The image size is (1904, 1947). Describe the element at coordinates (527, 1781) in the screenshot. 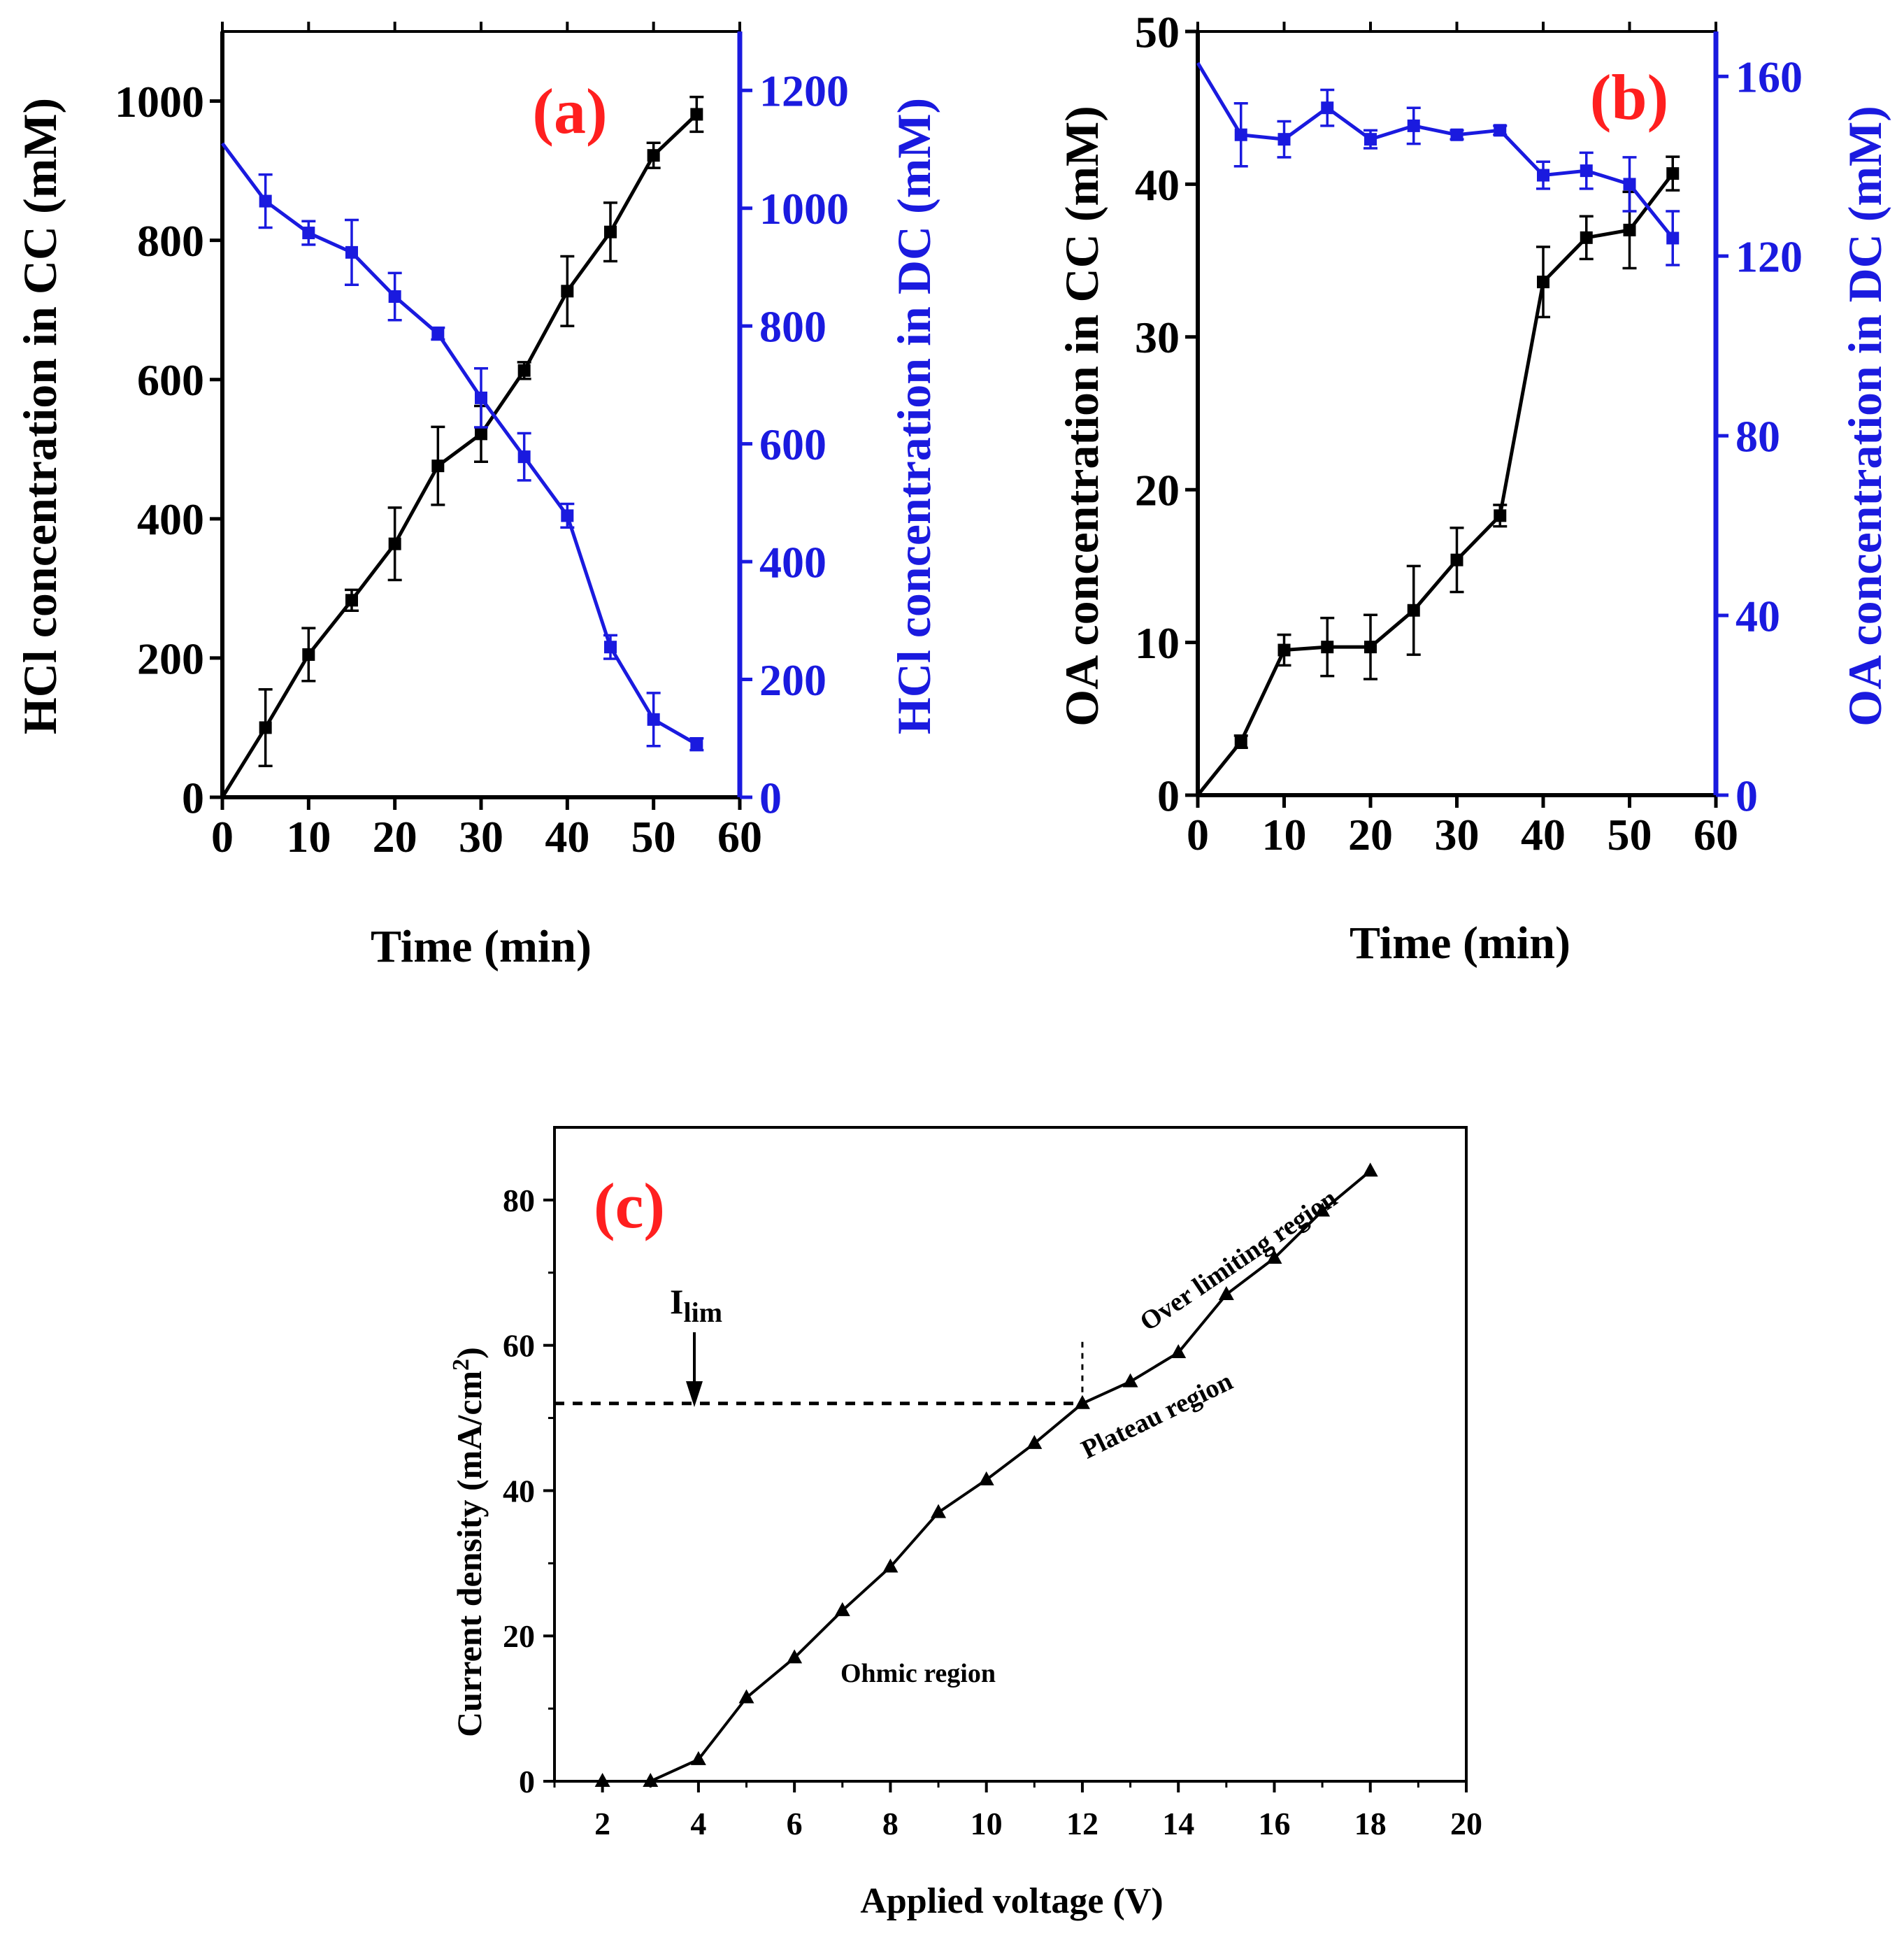

I see `y-tick-label: 0` at that location.